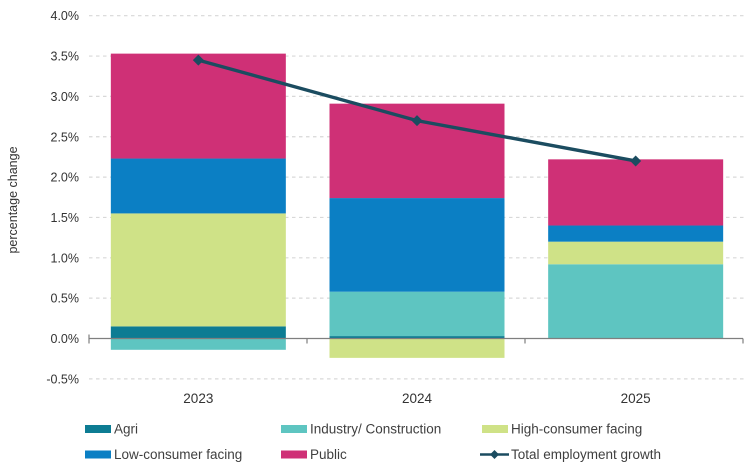 The image size is (756, 473). What do you see at coordinates (178, 454) in the screenshot?
I see `legend-label-low-consumer-facing: Low-consumer facing` at bounding box center [178, 454].